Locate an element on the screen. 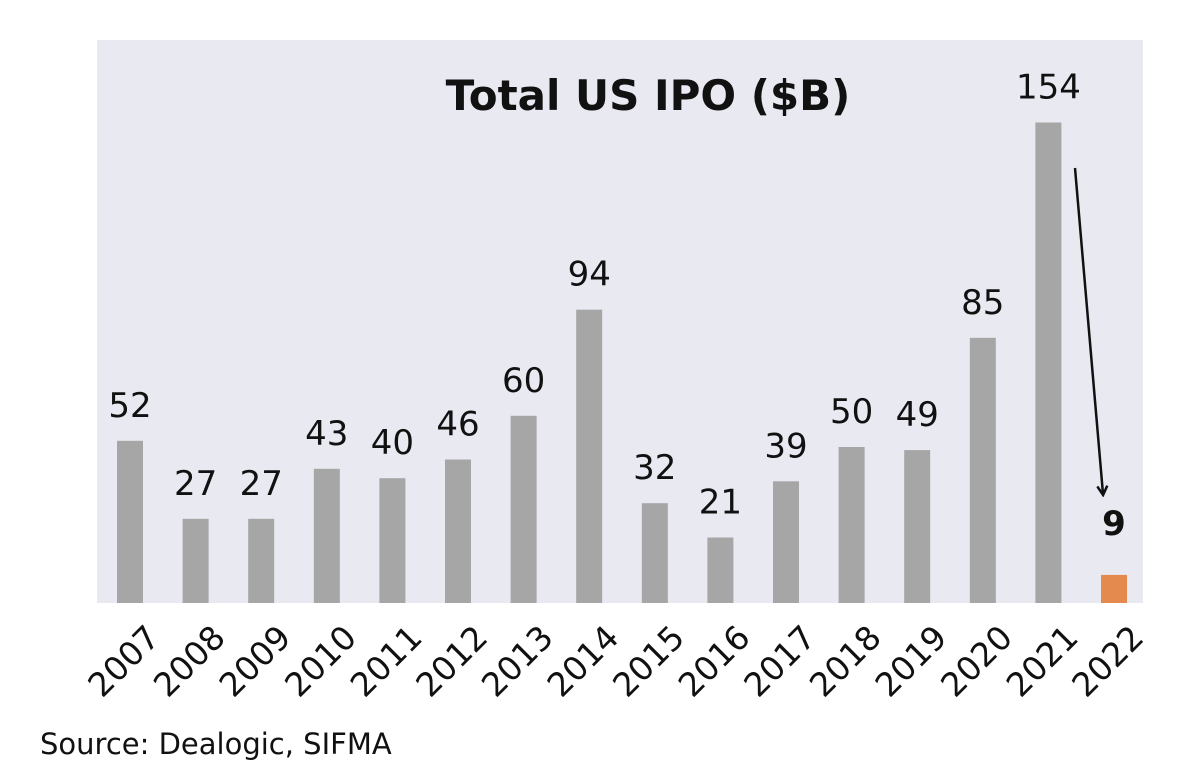 The width and height of the screenshot is (1200, 770). data-label-2020: 85 is located at coordinates (982, 303).